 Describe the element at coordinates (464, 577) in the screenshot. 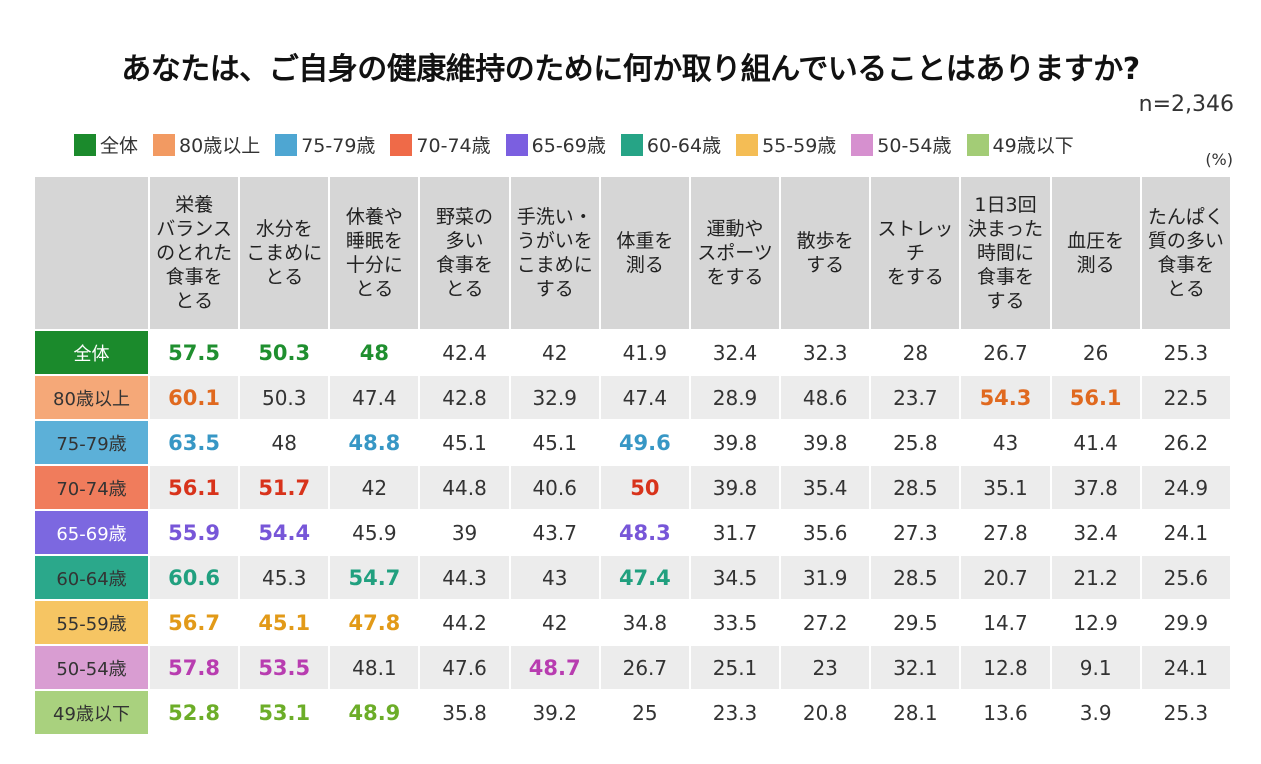

I see `cell: 44.3` at that location.